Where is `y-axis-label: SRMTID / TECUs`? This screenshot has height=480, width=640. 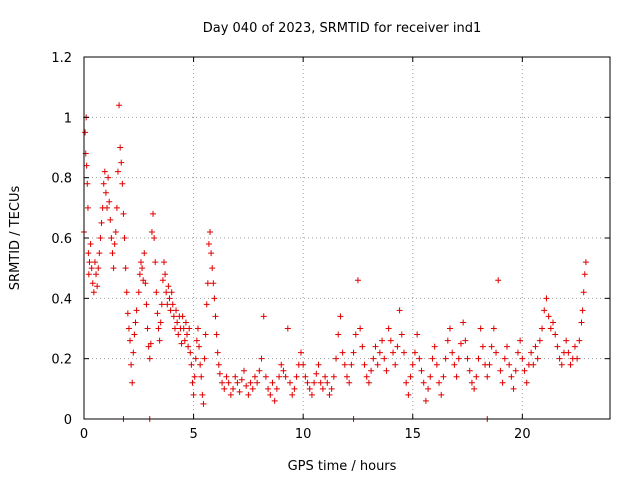 y-axis-label: SRMTID / TECUs is located at coordinates (15, 238).